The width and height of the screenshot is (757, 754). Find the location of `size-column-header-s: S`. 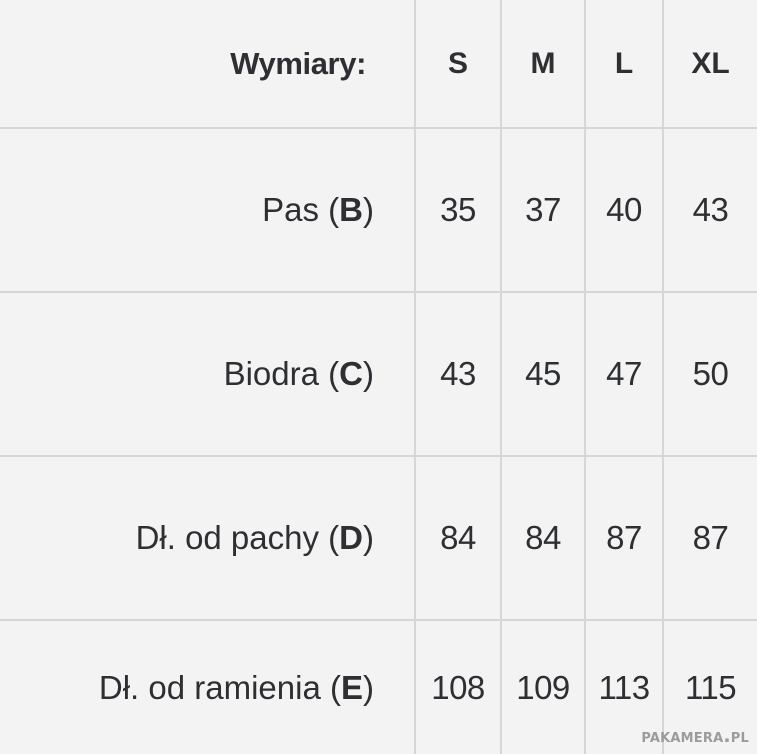

size-column-header-s: S is located at coordinates (458, 64).